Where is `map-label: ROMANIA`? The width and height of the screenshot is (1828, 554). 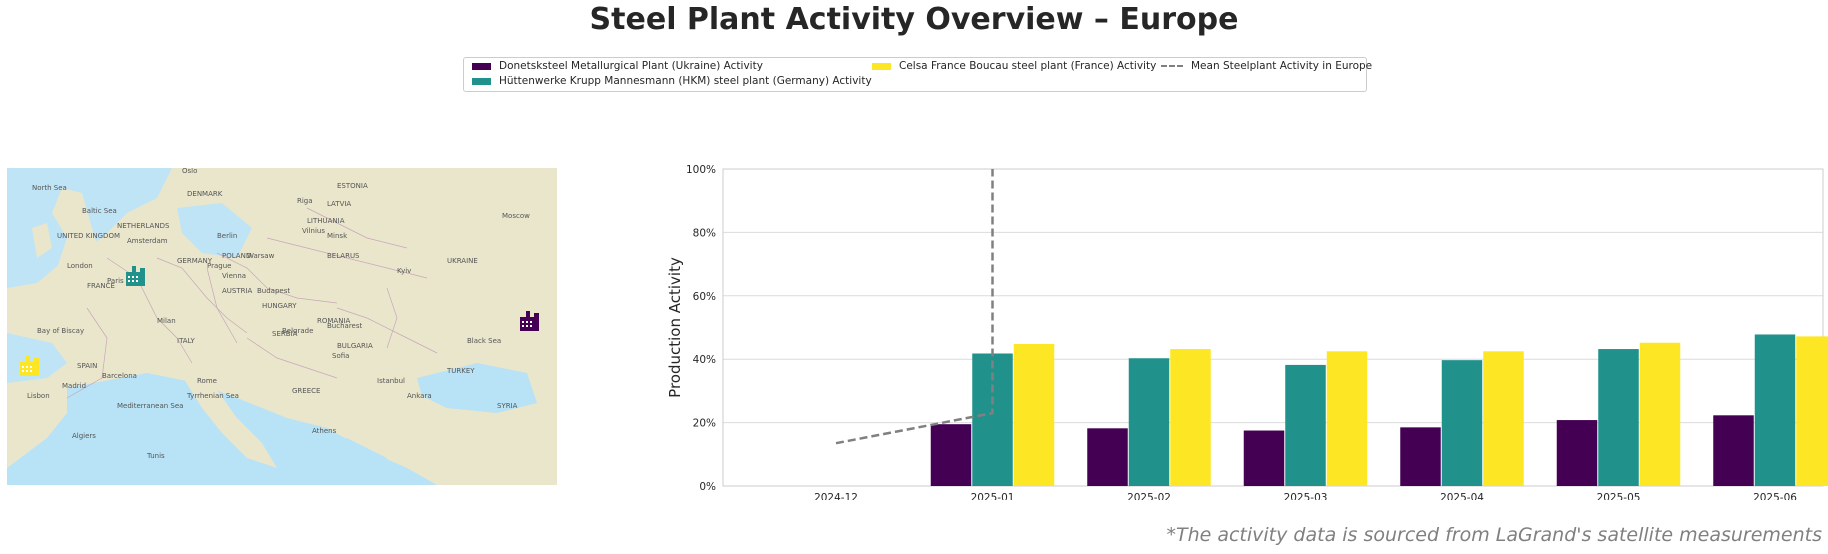
map-label: ROMANIA is located at coordinates (334, 321).